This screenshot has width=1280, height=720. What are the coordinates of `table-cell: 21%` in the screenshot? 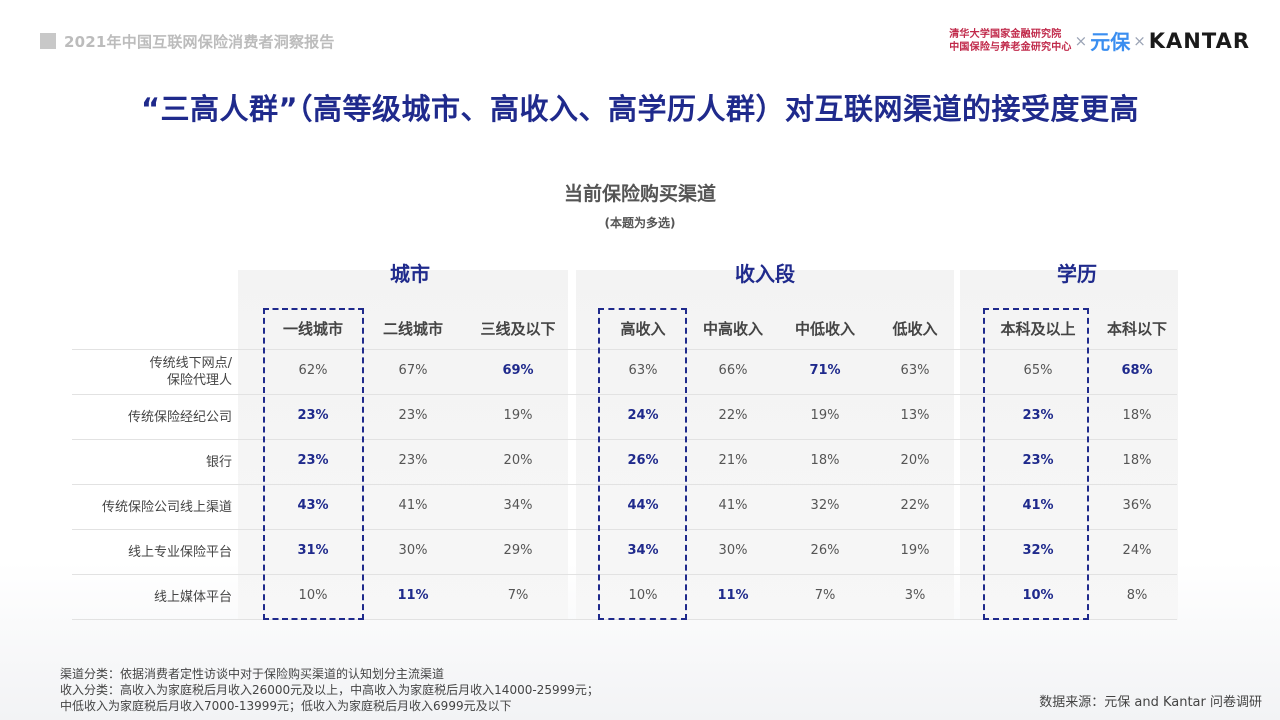 It's located at (733, 460).